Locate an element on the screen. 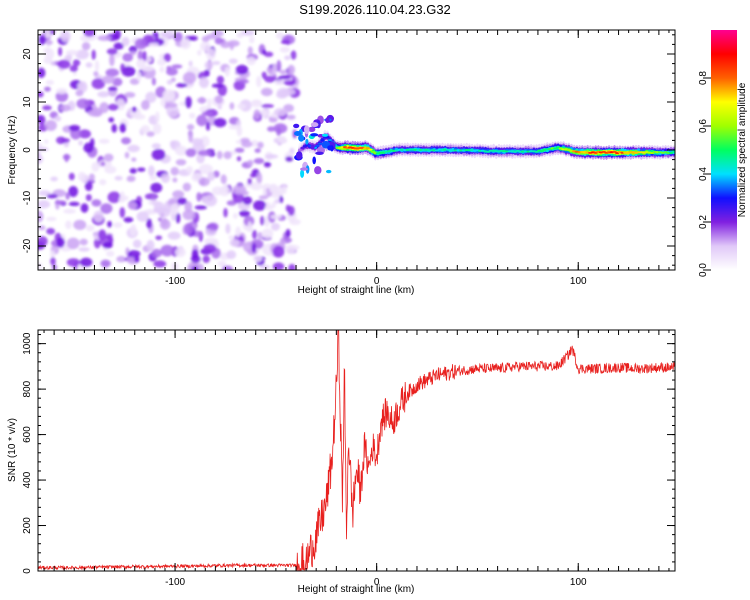  spectrogram-x-tick-label: 0 is located at coordinates (377, 281).